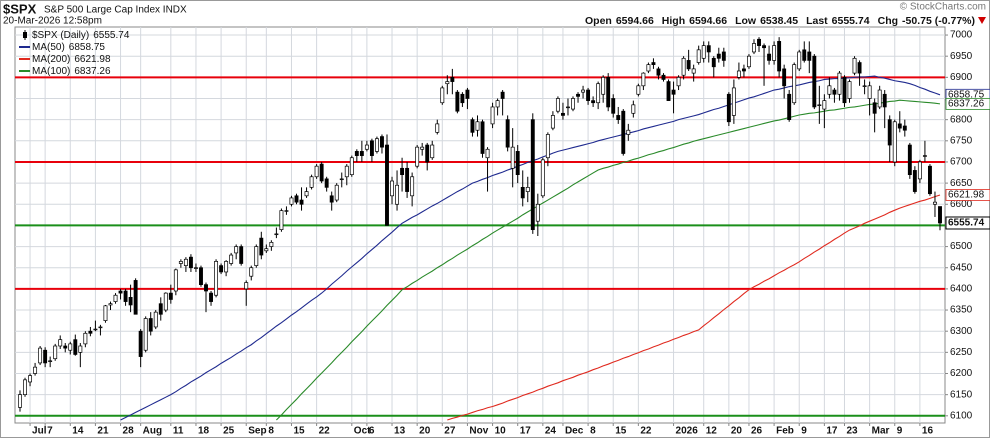  What do you see at coordinates (961, 140) in the screenshot?
I see `y-tick-label: 6750` at bounding box center [961, 140].